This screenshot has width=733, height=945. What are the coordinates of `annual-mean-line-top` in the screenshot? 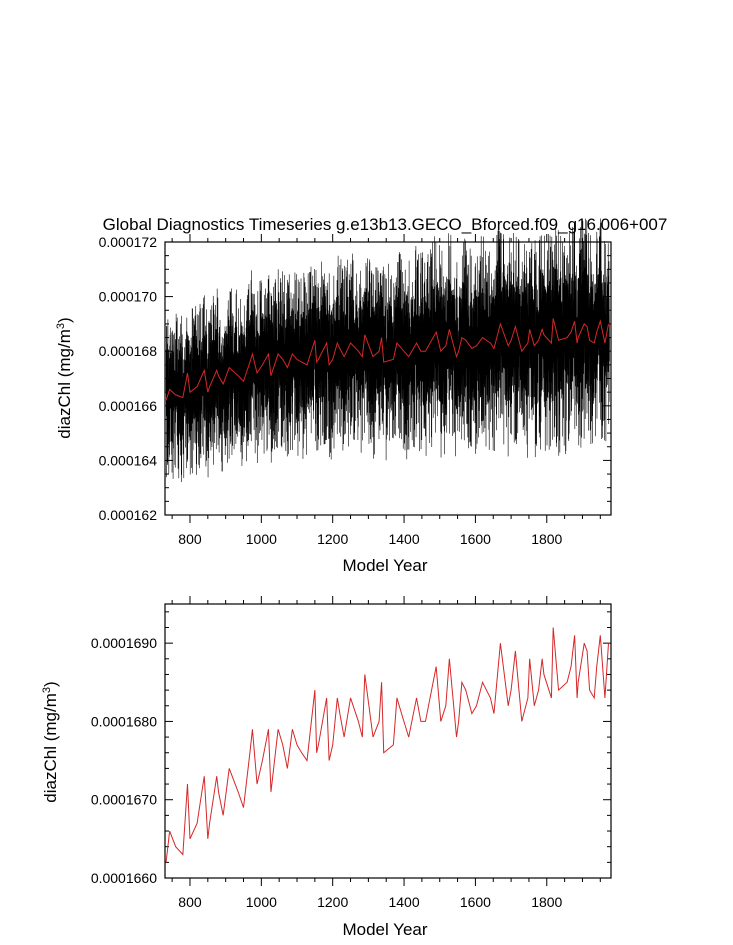 It's located at (387, 359).